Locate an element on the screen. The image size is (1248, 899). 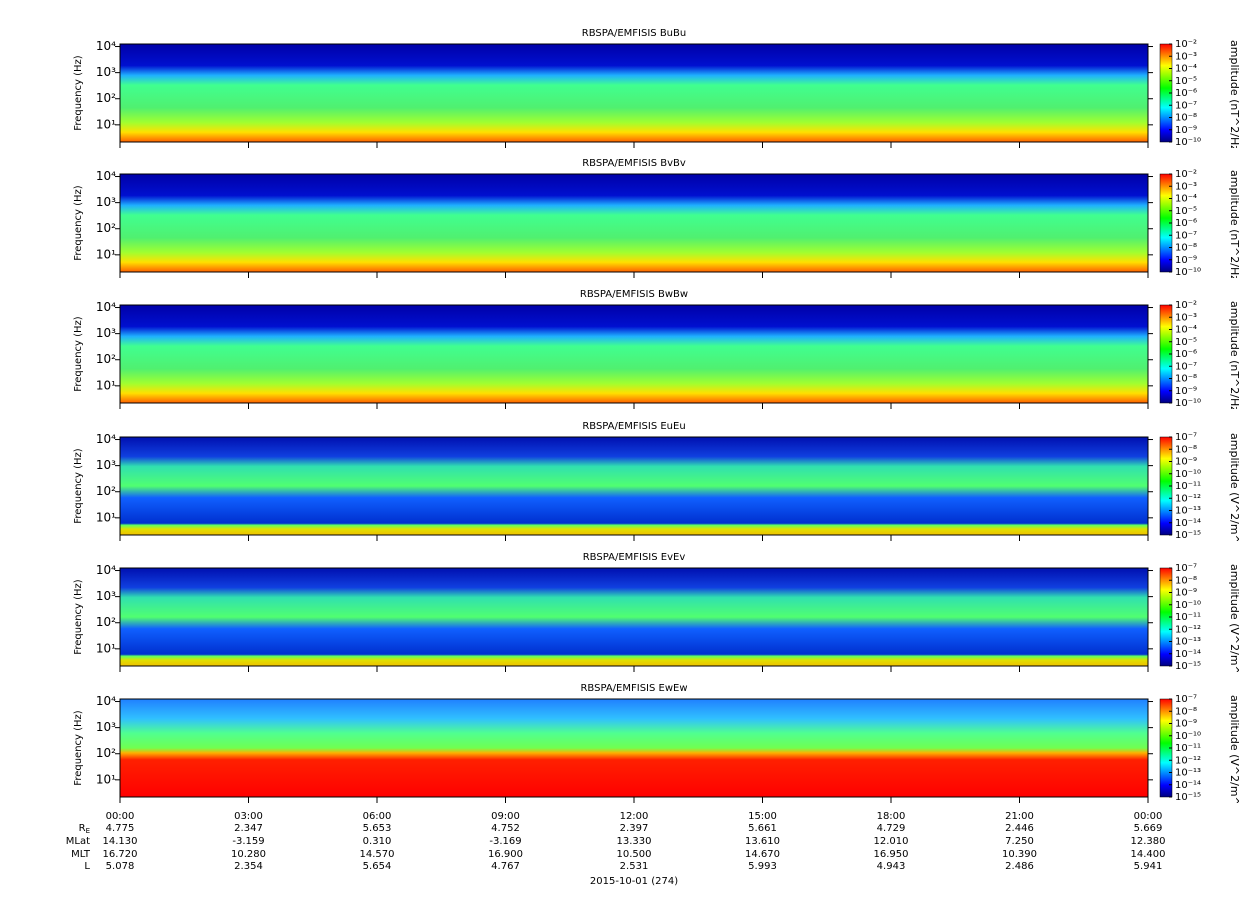
ephemeris-value: 4.729 is located at coordinates (891, 828).